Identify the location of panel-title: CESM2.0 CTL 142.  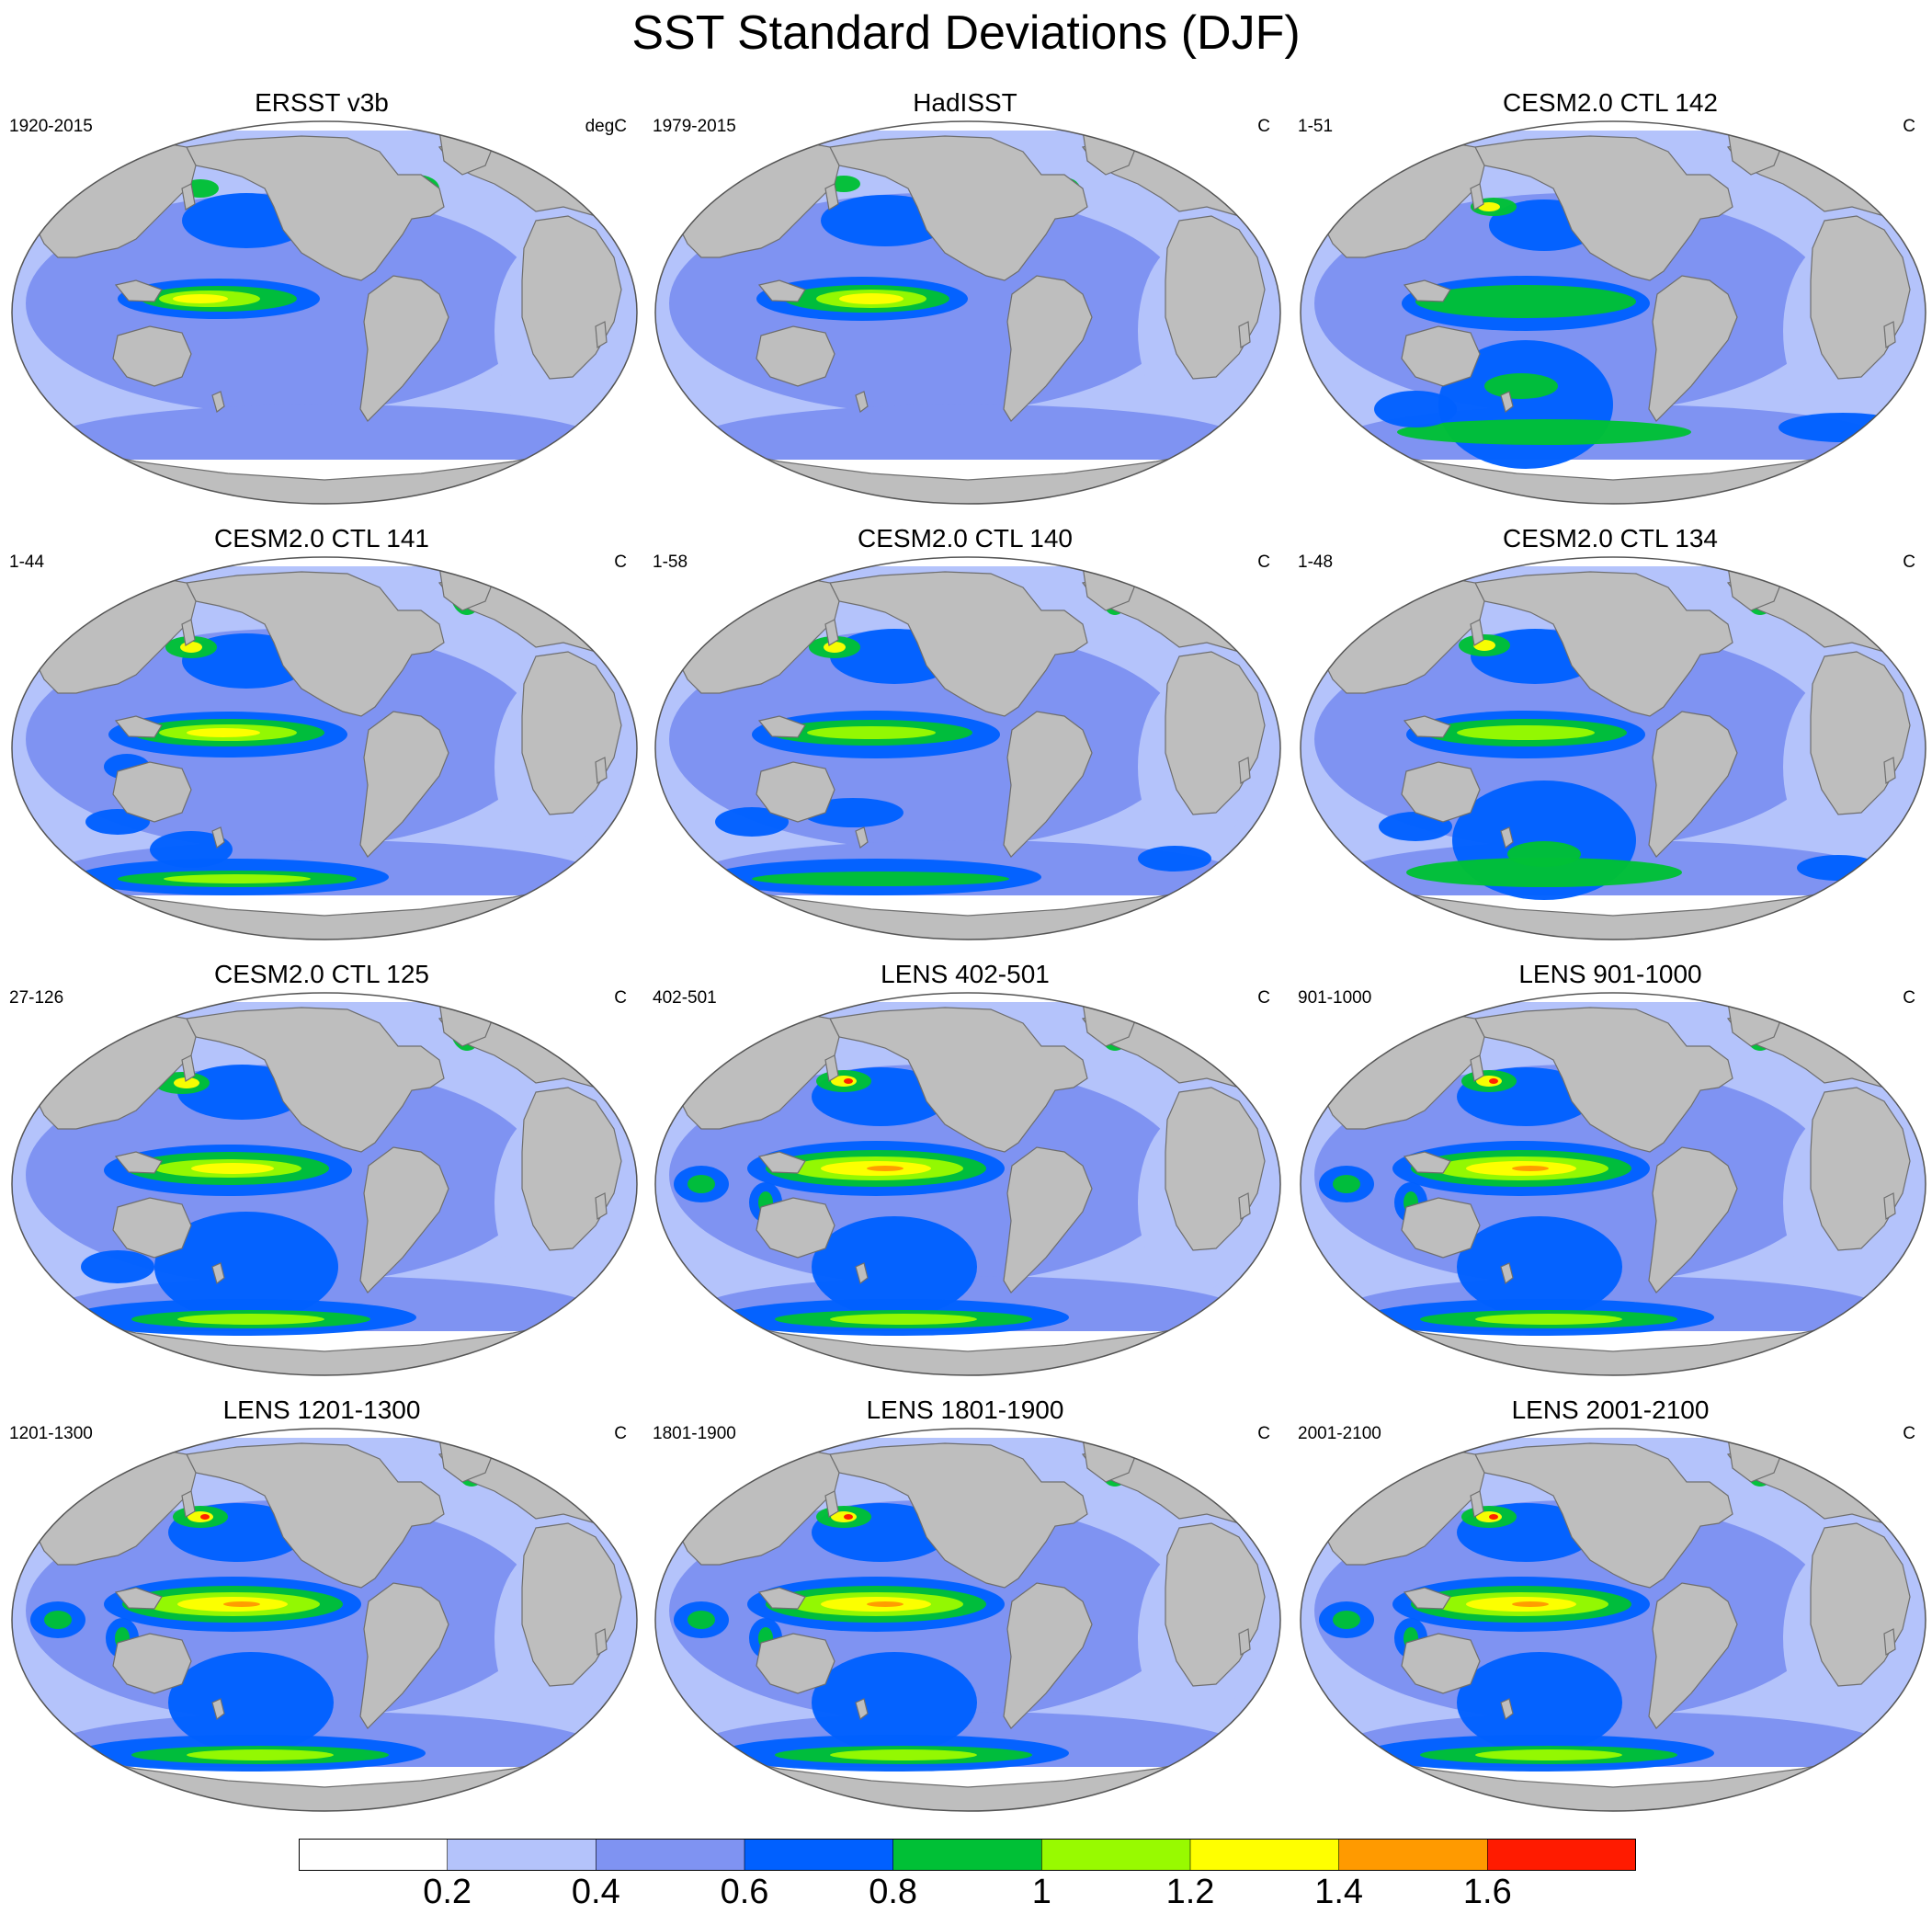
(1611, 102).